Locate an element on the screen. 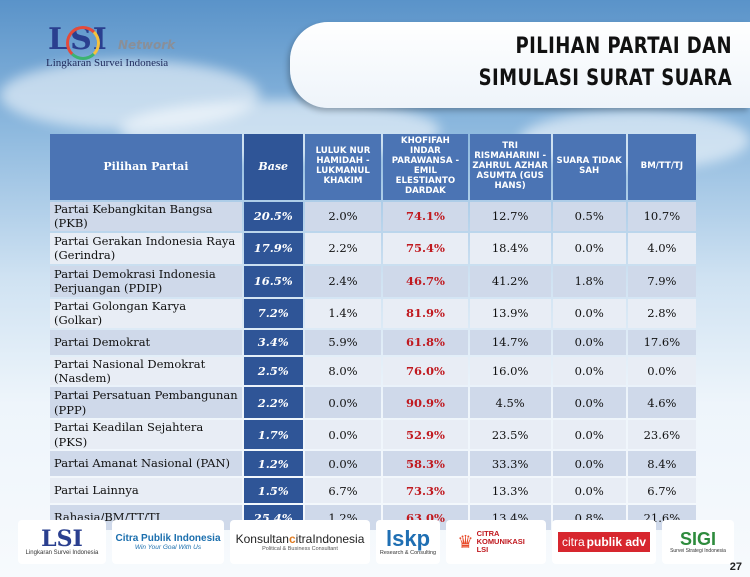 This screenshot has width=750, height=577. undecided-cell: 4.0% is located at coordinates (661, 248).